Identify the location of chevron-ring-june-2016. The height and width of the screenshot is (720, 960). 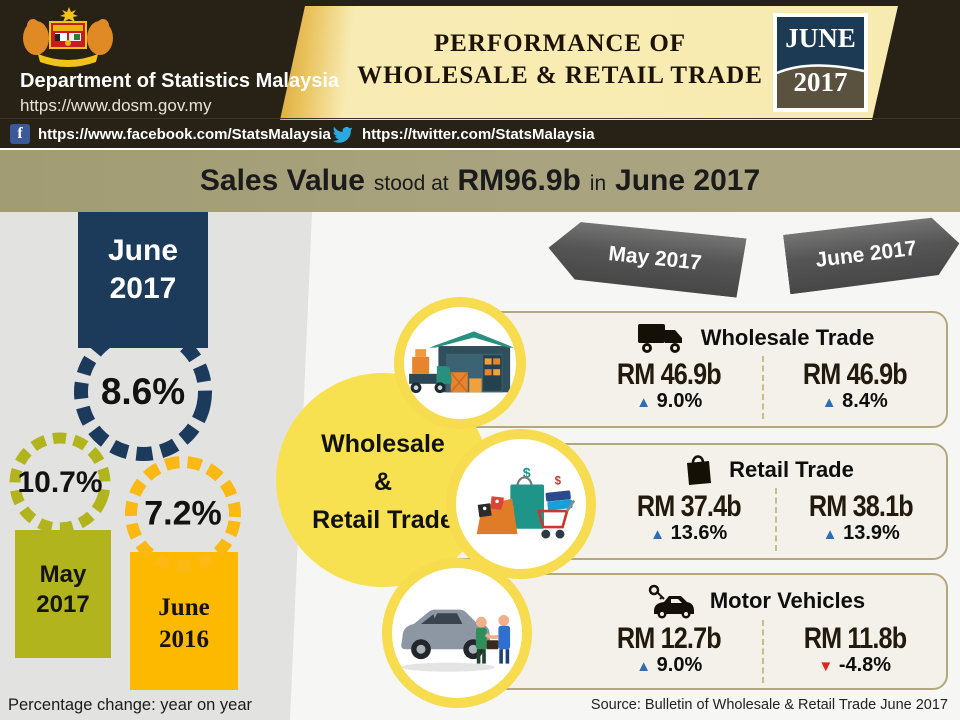
(183, 514).